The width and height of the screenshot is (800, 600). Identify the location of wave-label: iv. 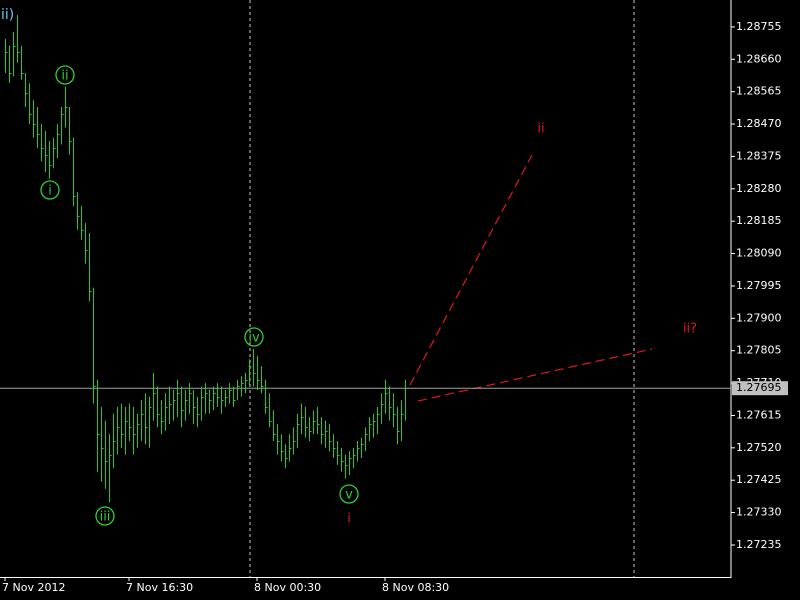
(254, 338).